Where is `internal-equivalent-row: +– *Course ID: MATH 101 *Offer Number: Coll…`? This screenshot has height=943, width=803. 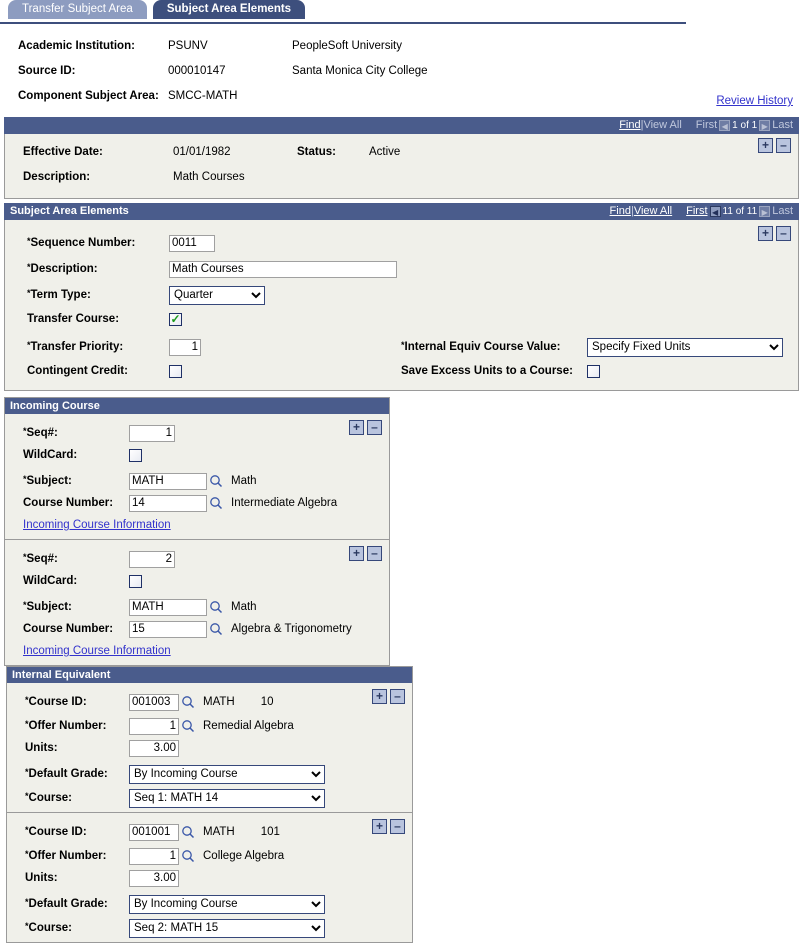
internal-equivalent-row: +– *Course ID: MATH 101 *Offer Number: Coll… is located at coordinates (209, 877).